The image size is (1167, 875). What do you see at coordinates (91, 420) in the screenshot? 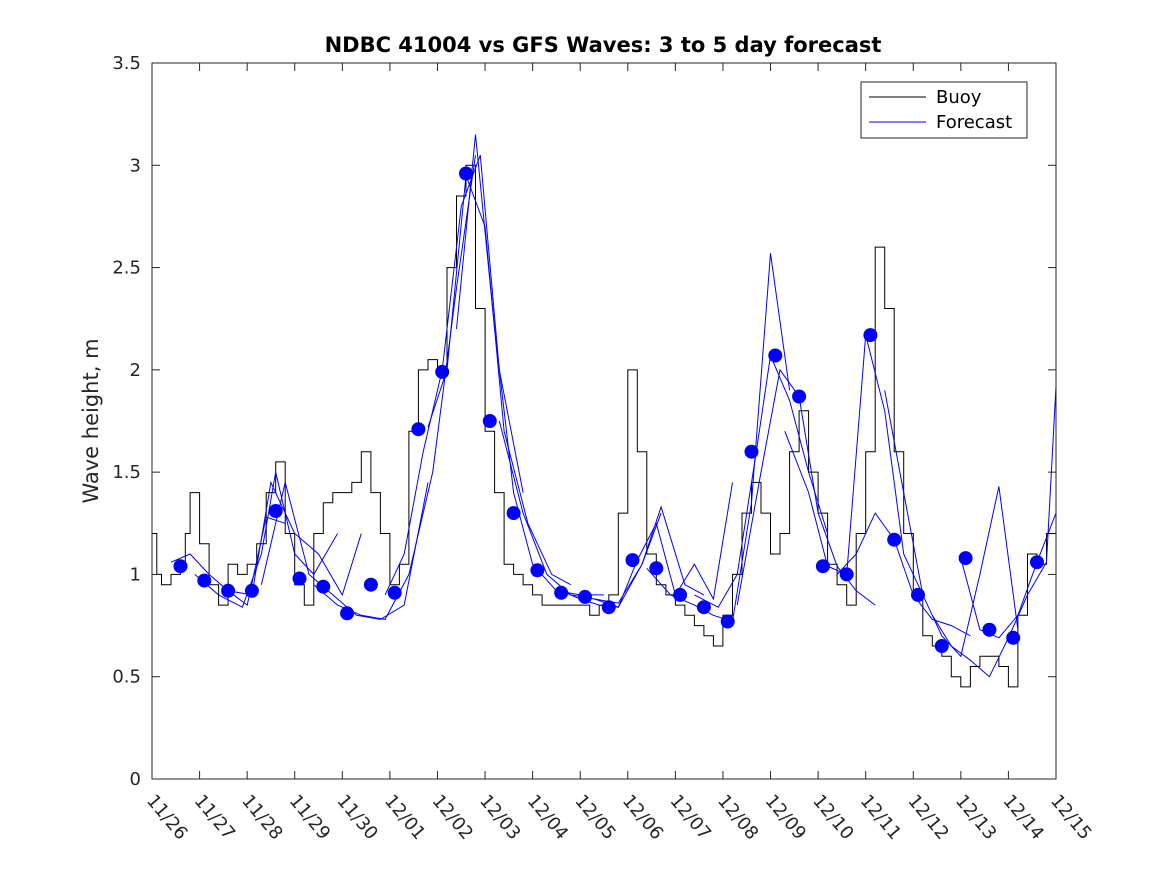
I see `y-axis-label: Wave height, m` at bounding box center [91, 420].